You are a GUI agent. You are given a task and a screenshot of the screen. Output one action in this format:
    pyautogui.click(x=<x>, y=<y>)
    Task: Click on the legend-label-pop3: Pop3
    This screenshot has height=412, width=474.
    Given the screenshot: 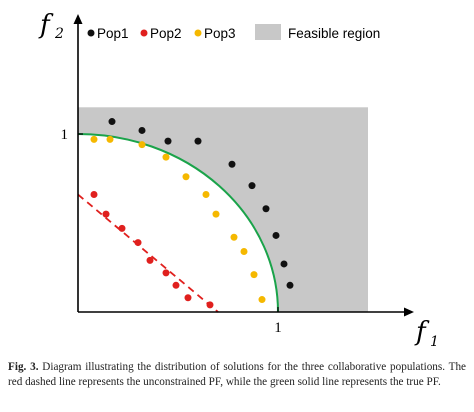 What is the action you would take?
    pyautogui.click(x=220, y=33)
    